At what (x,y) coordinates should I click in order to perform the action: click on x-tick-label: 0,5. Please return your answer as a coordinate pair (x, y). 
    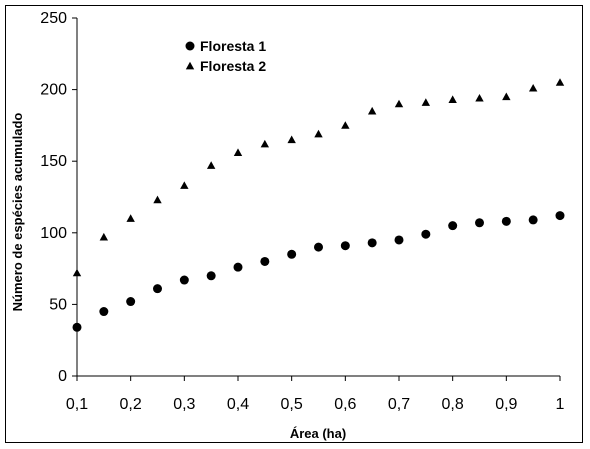
    Looking at the image, I should click on (292, 404).